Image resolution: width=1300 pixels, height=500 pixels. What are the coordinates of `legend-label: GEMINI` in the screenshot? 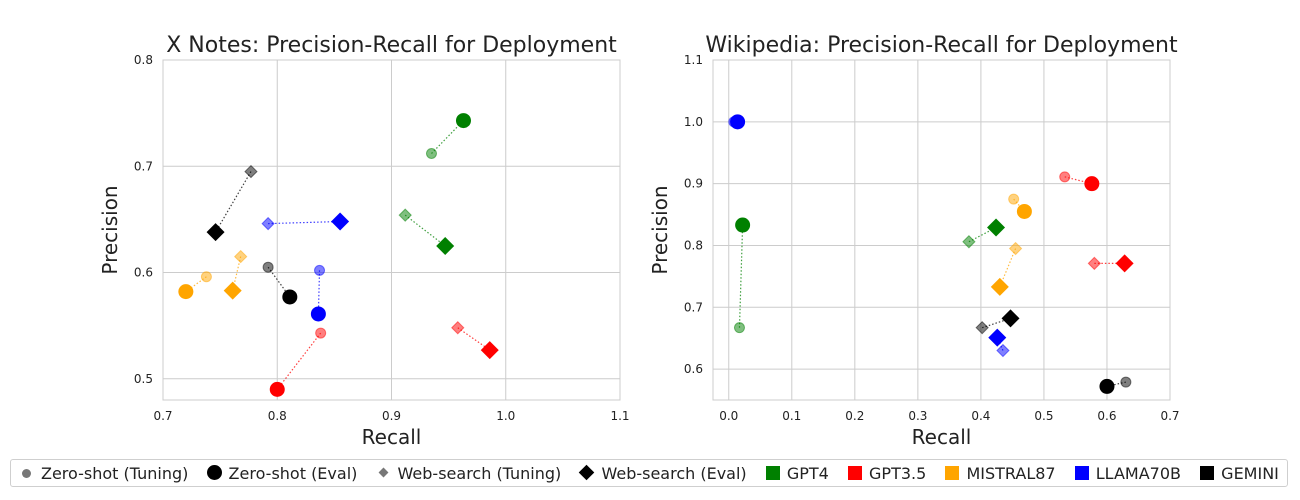 It's located at (1250, 473).